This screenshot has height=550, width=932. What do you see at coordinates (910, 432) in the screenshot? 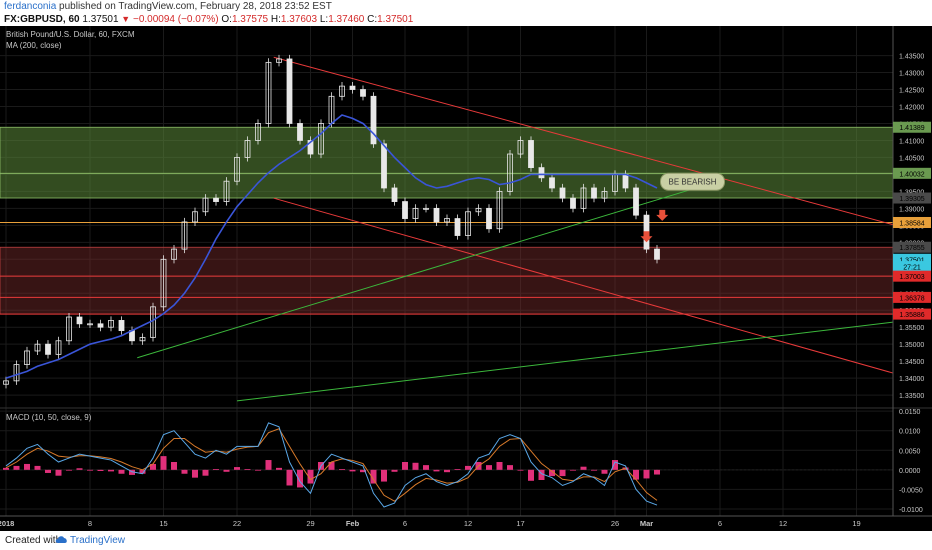
I see `macd-tick-label-1: 0.0100` at bounding box center [910, 432].